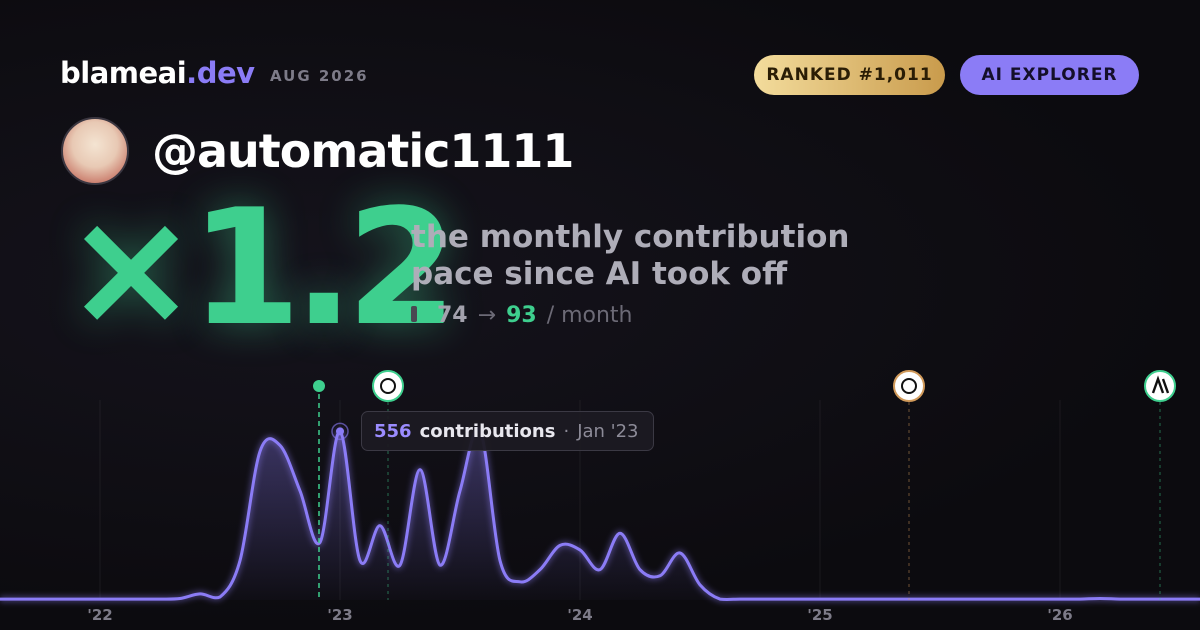 The width and height of the screenshot is (1200, 630). I want to click on x-tick-label: '22, so click(99, 615).